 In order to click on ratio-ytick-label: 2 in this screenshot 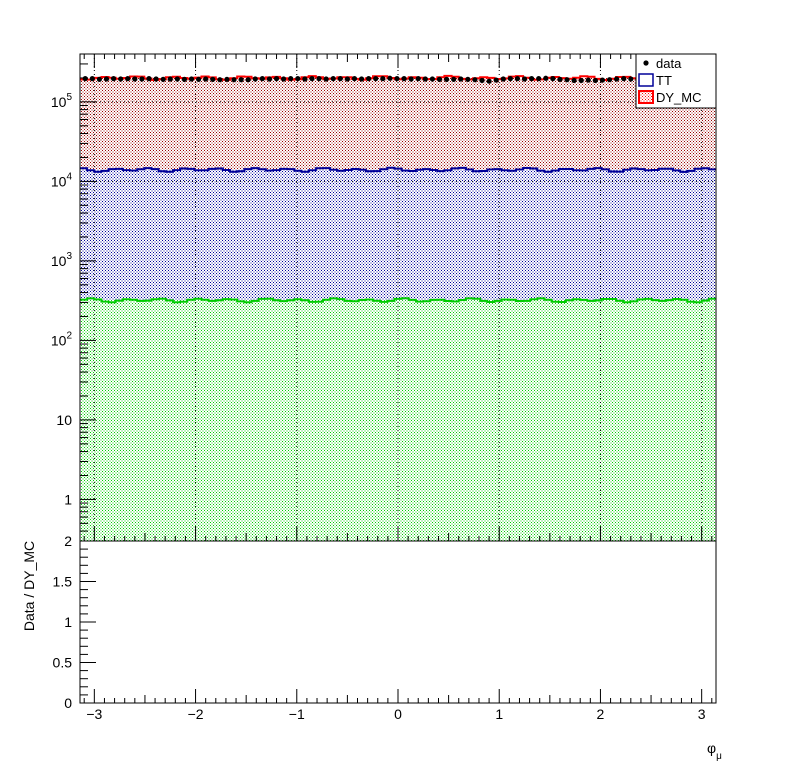, I will do `click(68, 541)`.